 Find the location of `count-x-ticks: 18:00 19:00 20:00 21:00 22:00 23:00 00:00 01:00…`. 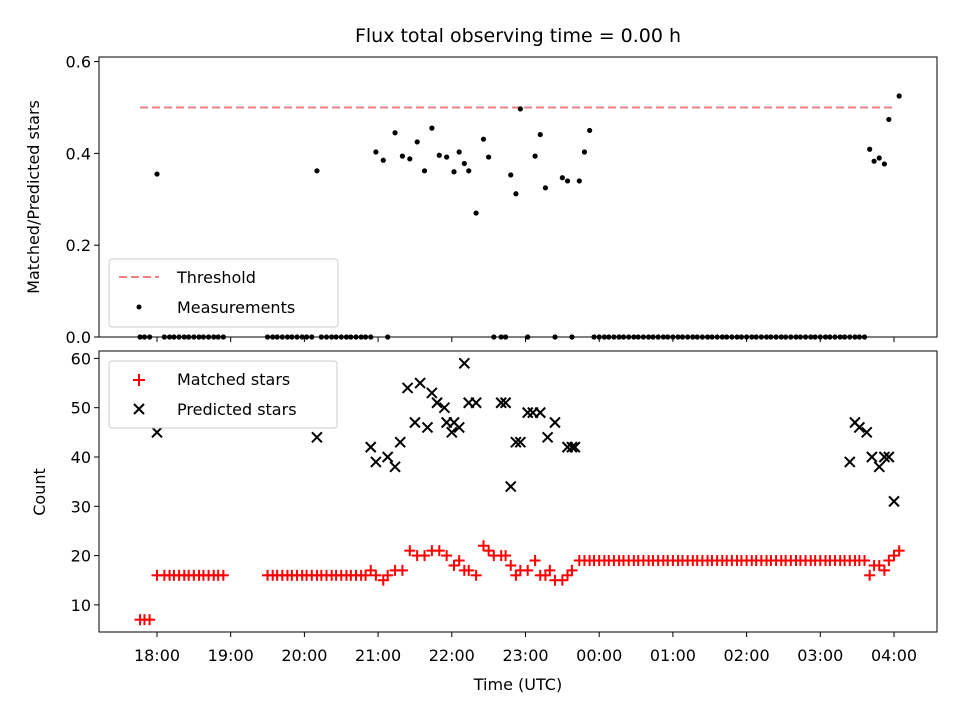

count-x-ticks: 18:00 19:00 20:00 21:00 22:00 23:00 00:00 01:00… is located at coordinates (525, 648).